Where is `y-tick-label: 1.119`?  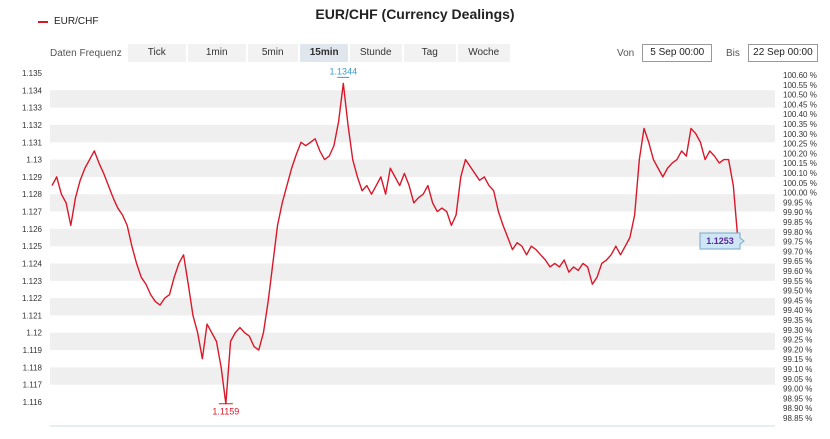 y-tick-label: 1.119 is located at coordinates (33, 350).